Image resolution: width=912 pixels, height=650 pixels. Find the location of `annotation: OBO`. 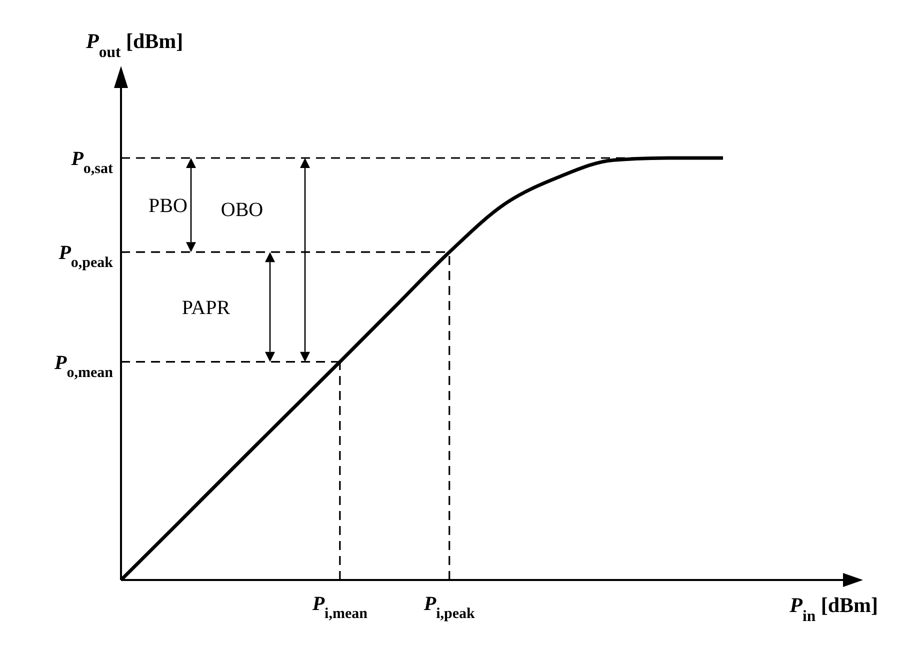

annotation: OBO is located at coordinates (242, 209).